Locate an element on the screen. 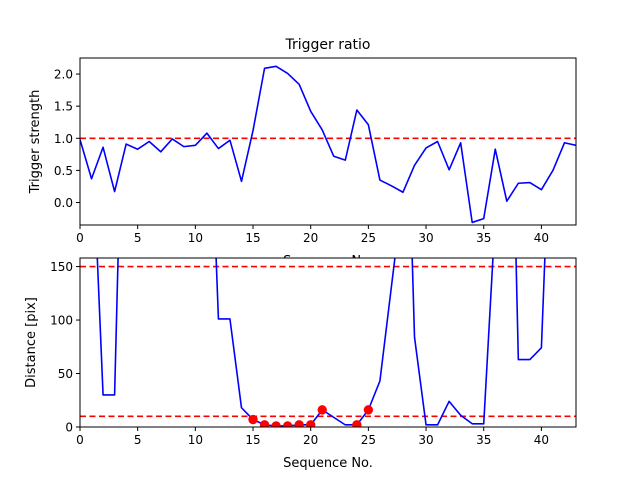 Image resolution: width=640 pixels, height=480 pixels. y-axis-ticks: 0.0 0.5 1.0 1.5 2.0 is located at coordinates (67, 139).